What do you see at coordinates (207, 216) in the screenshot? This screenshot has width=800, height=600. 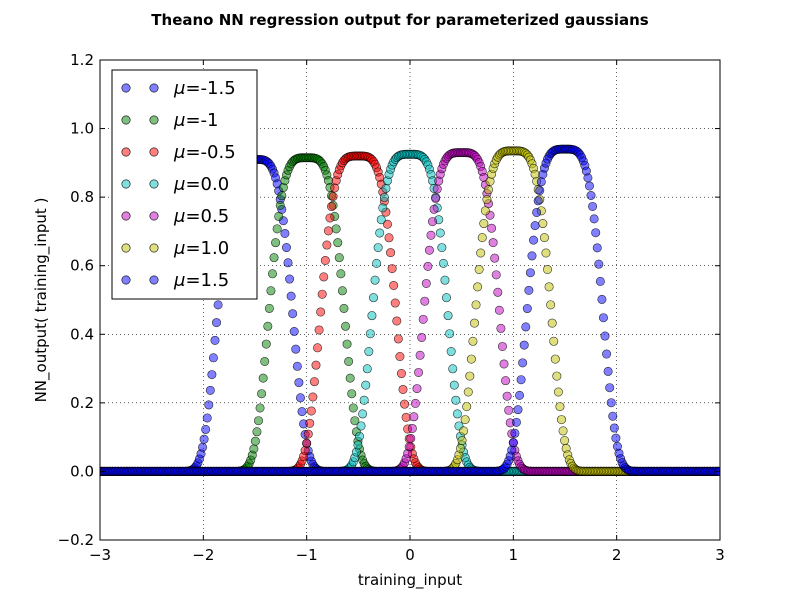 I see `legend-value: =0.5` at bounding box center [207, 216].